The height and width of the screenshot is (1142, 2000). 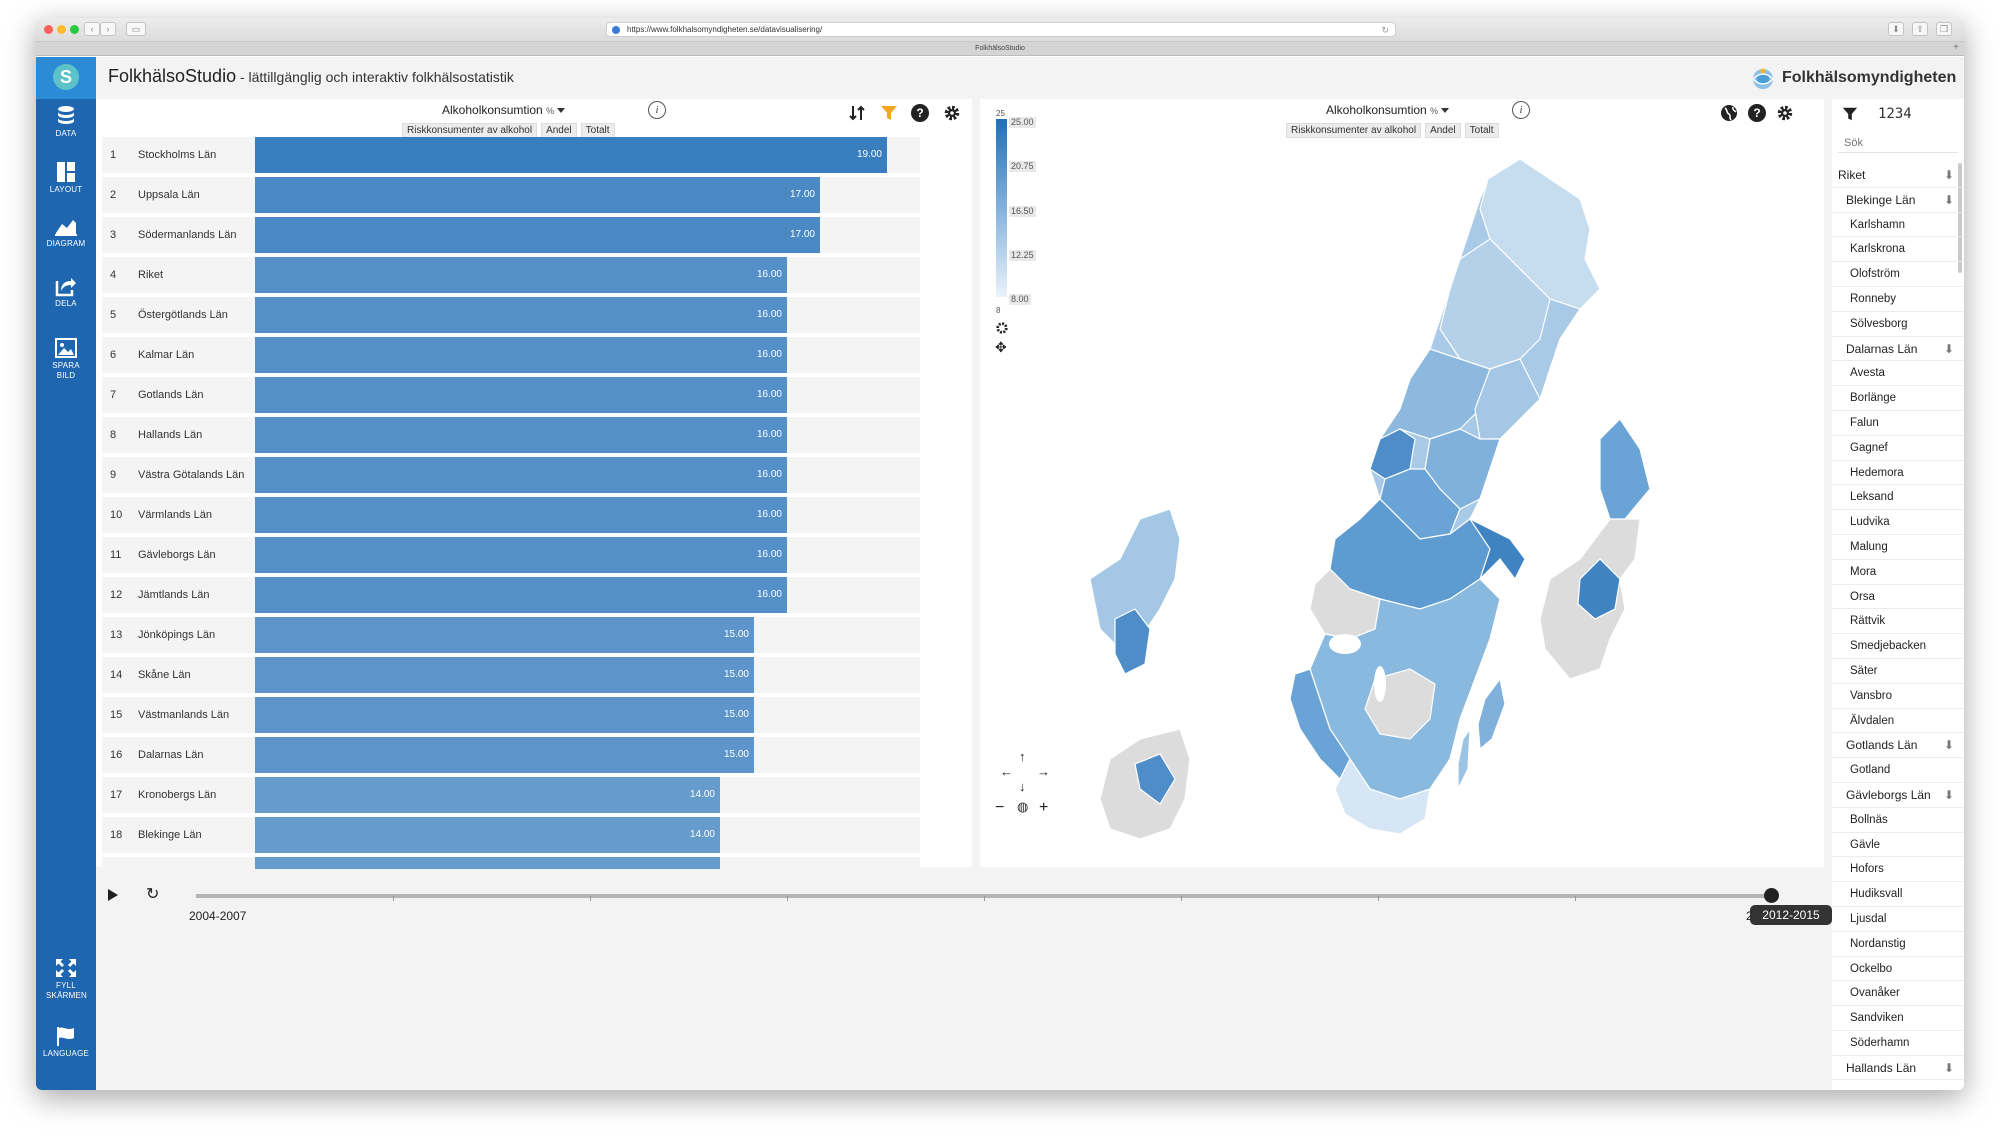 I want to click on bar-row: 6 Kalmar Län 16.00, so click(x=511, y=355).